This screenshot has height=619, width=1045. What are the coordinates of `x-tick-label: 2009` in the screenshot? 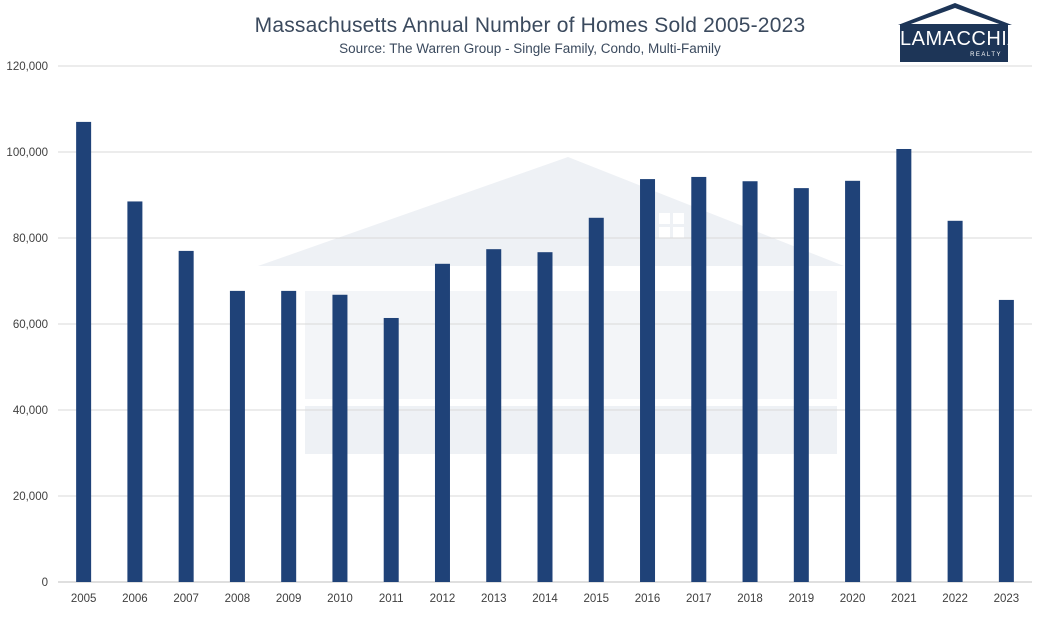 It's located at (289, 599).